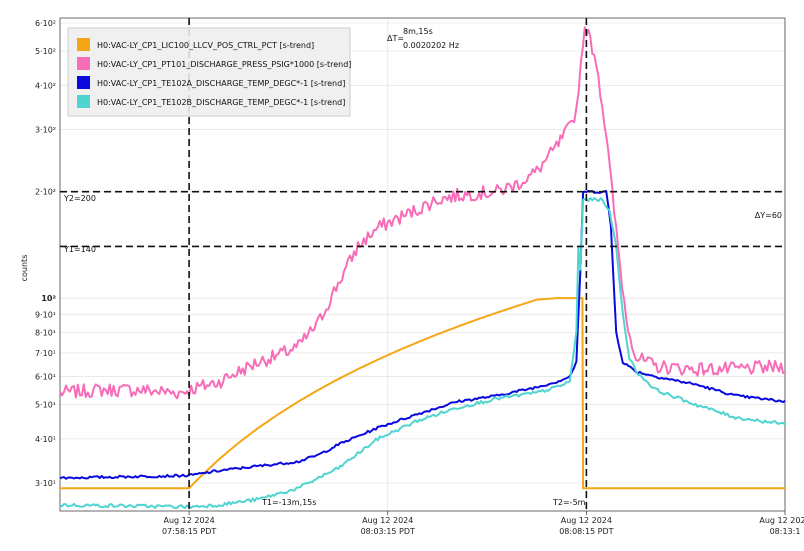  What do you see at coordinates (288, 502) in the screenshot?
I see `t1-label: T1=-13m,15s` at bounding box center [288, 502].